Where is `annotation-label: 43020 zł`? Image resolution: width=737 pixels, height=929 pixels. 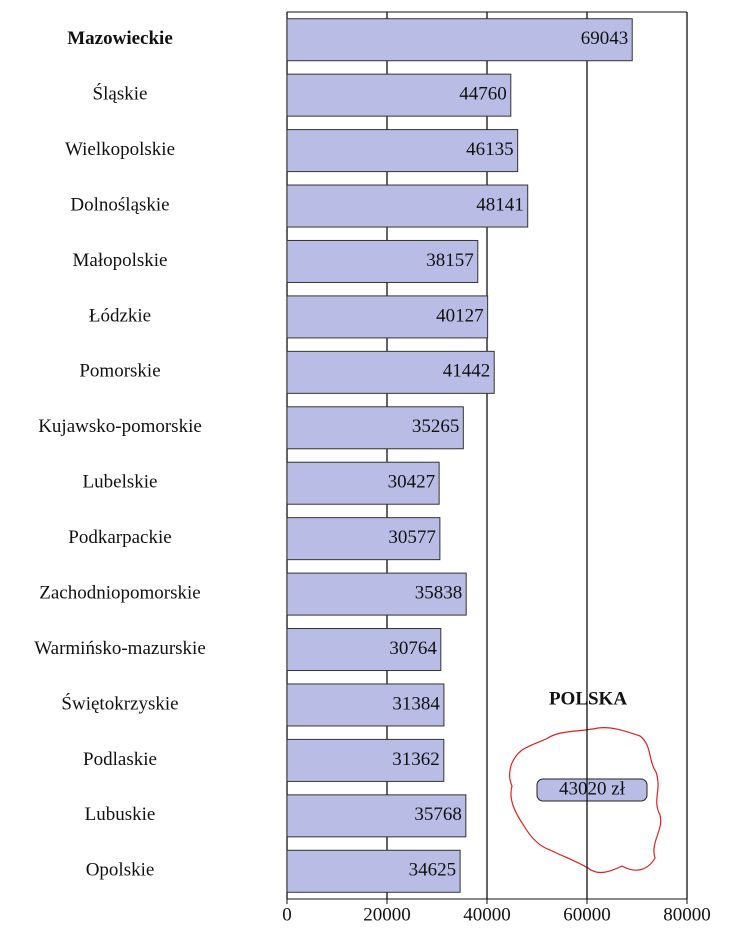 annotation-label: 43020 zł is located at coordinates (592, 788).